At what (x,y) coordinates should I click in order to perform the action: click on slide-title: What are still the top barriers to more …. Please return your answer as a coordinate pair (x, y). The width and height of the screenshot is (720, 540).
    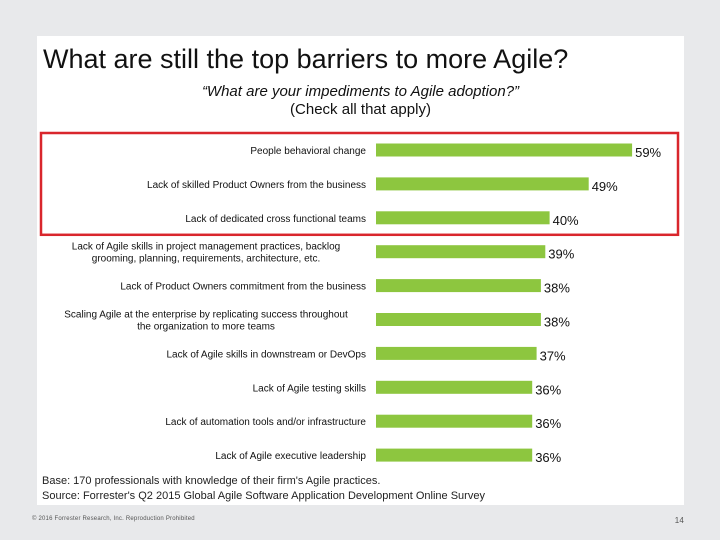
    Looking at the image, I should click on (306, 59).